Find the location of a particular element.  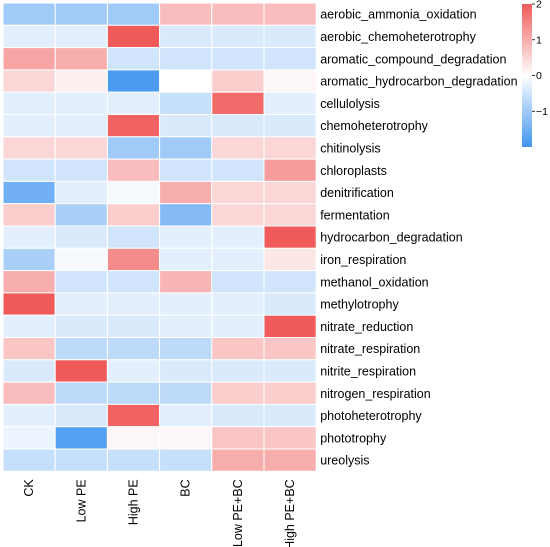

column-label: Low PE is located at coordinates (81, 500).